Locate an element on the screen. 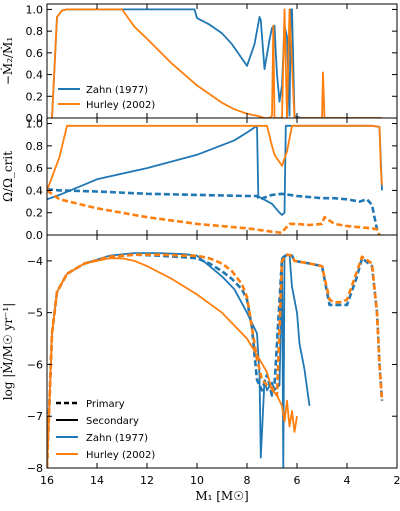 Image resolution: width=400 pixels, height=511 pixels. legend-label-secondary: Secondary is located at coordinates (112, 421).